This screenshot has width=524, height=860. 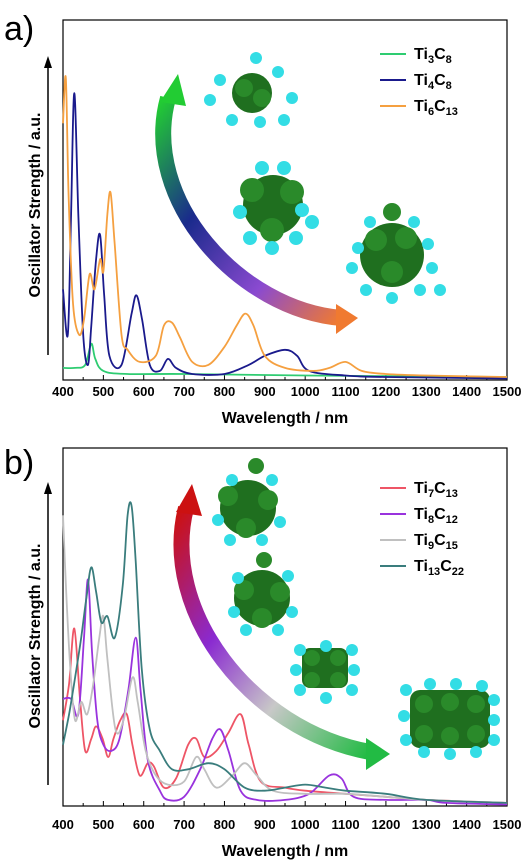 I want to click on legend-label-ti6c13: Ti6C13, so click(x=436, y=108).